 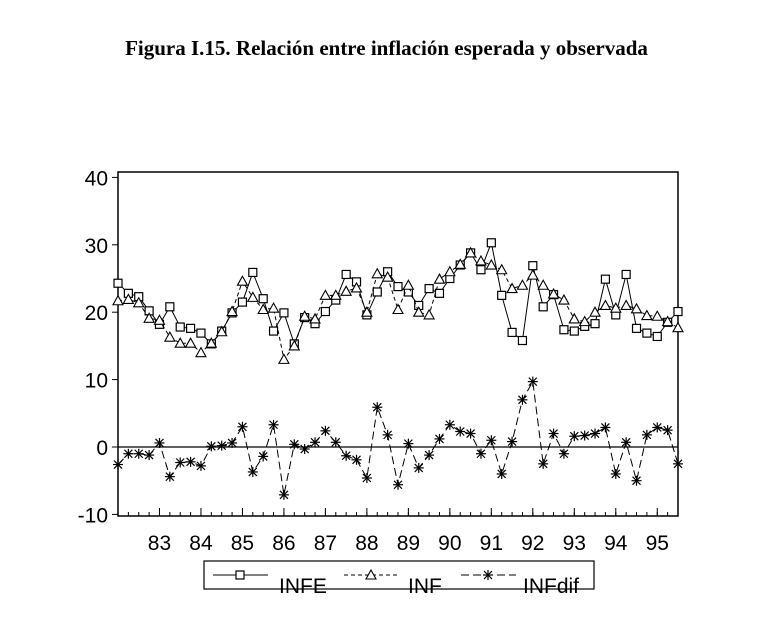 I want to click on legend: INFE INF INFdif, so click(x=399, y=579).